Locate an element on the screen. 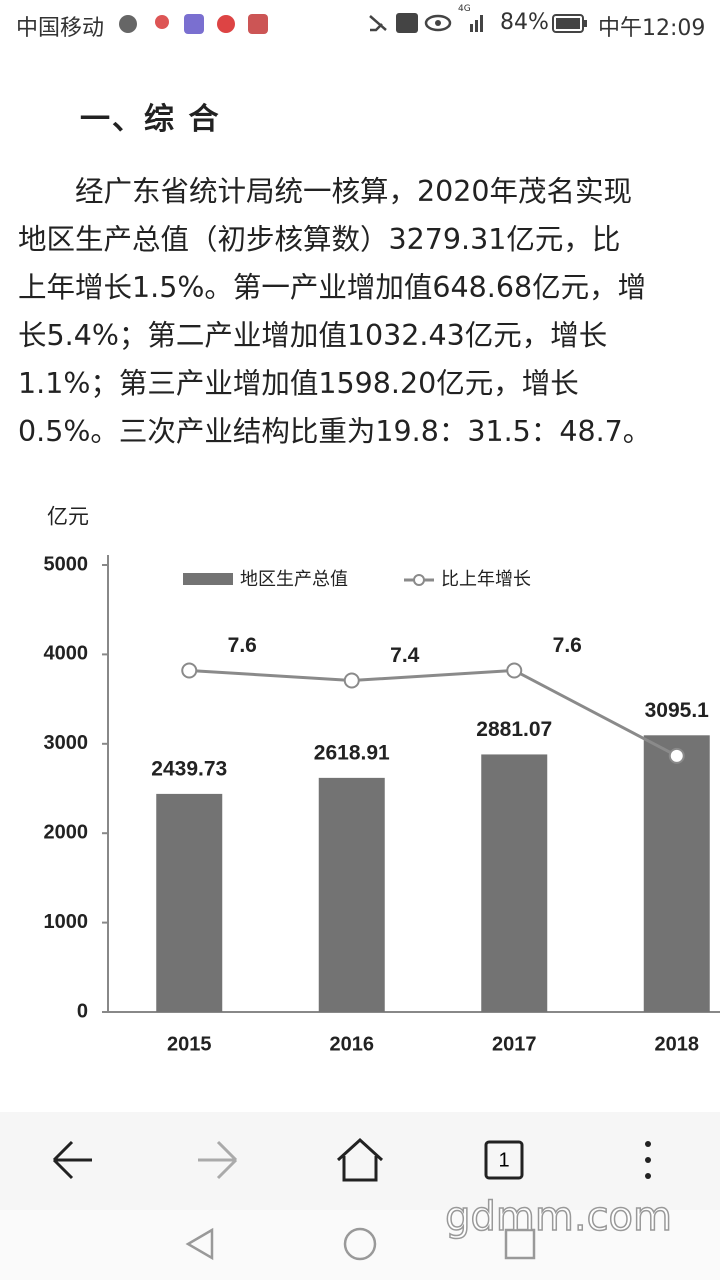 This screenshot has height=1284, width=720. paragraph-line: 地区生产总值（初步核算数）3279.31亿元，比 is located at coordinates (319, 239).